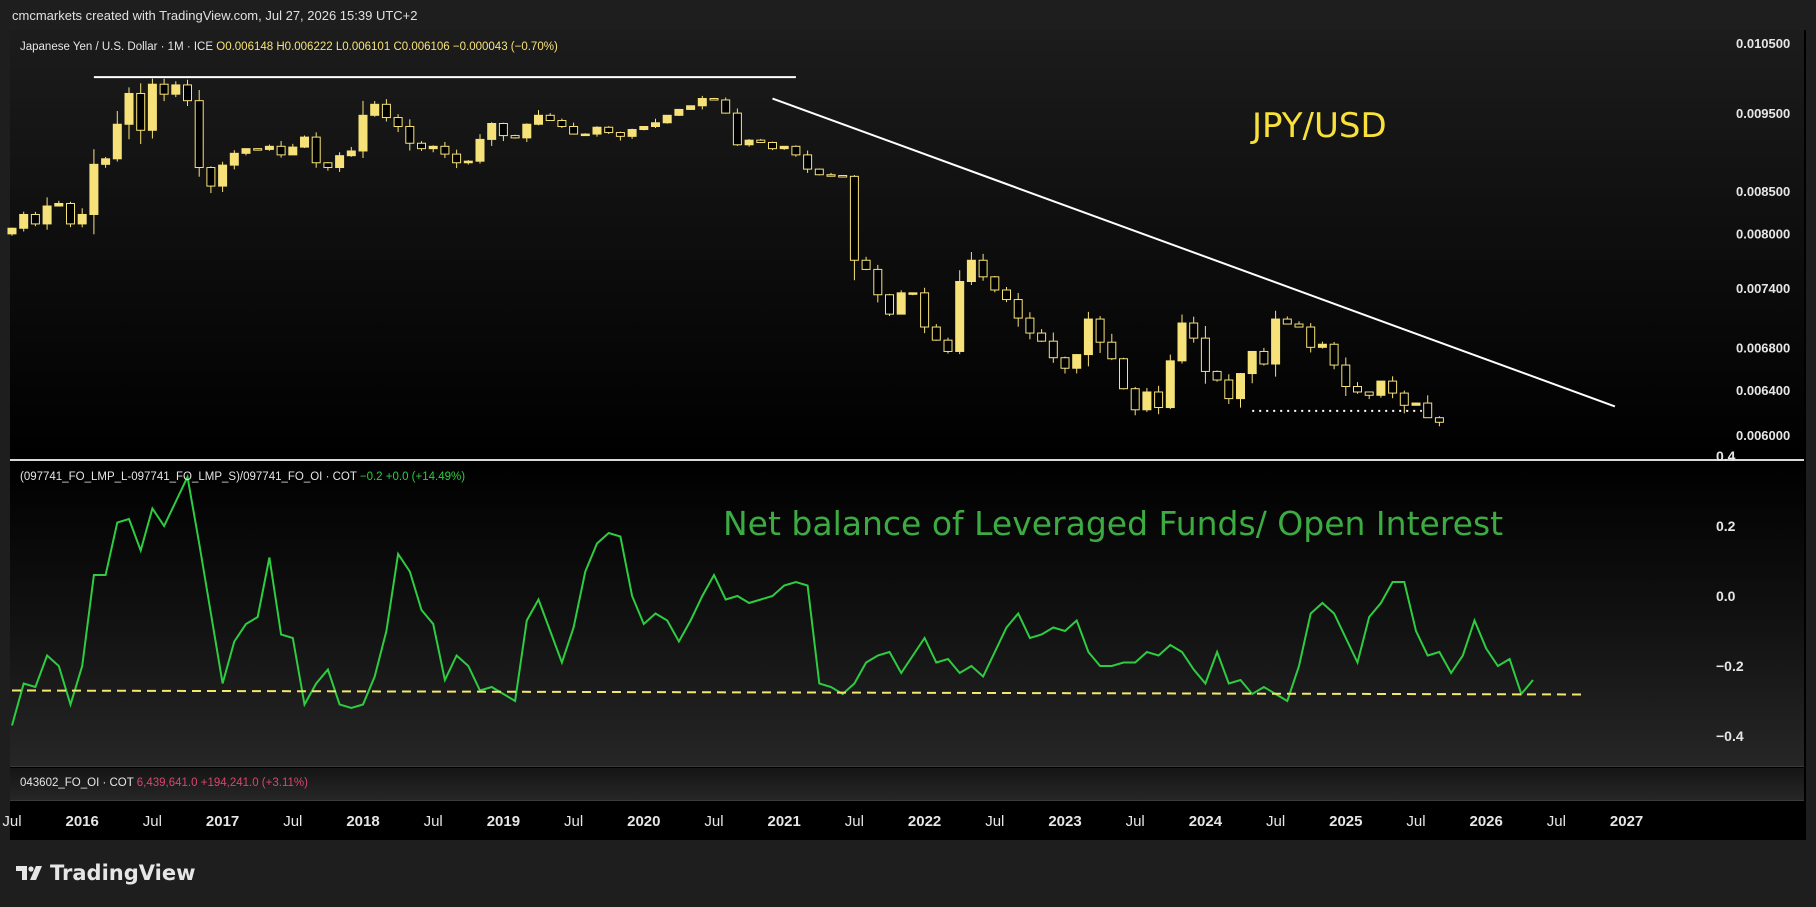 This screenshot has height=907, width=1816. I want to click on pair-annotation: JPY/USD, so click(1319, 126).